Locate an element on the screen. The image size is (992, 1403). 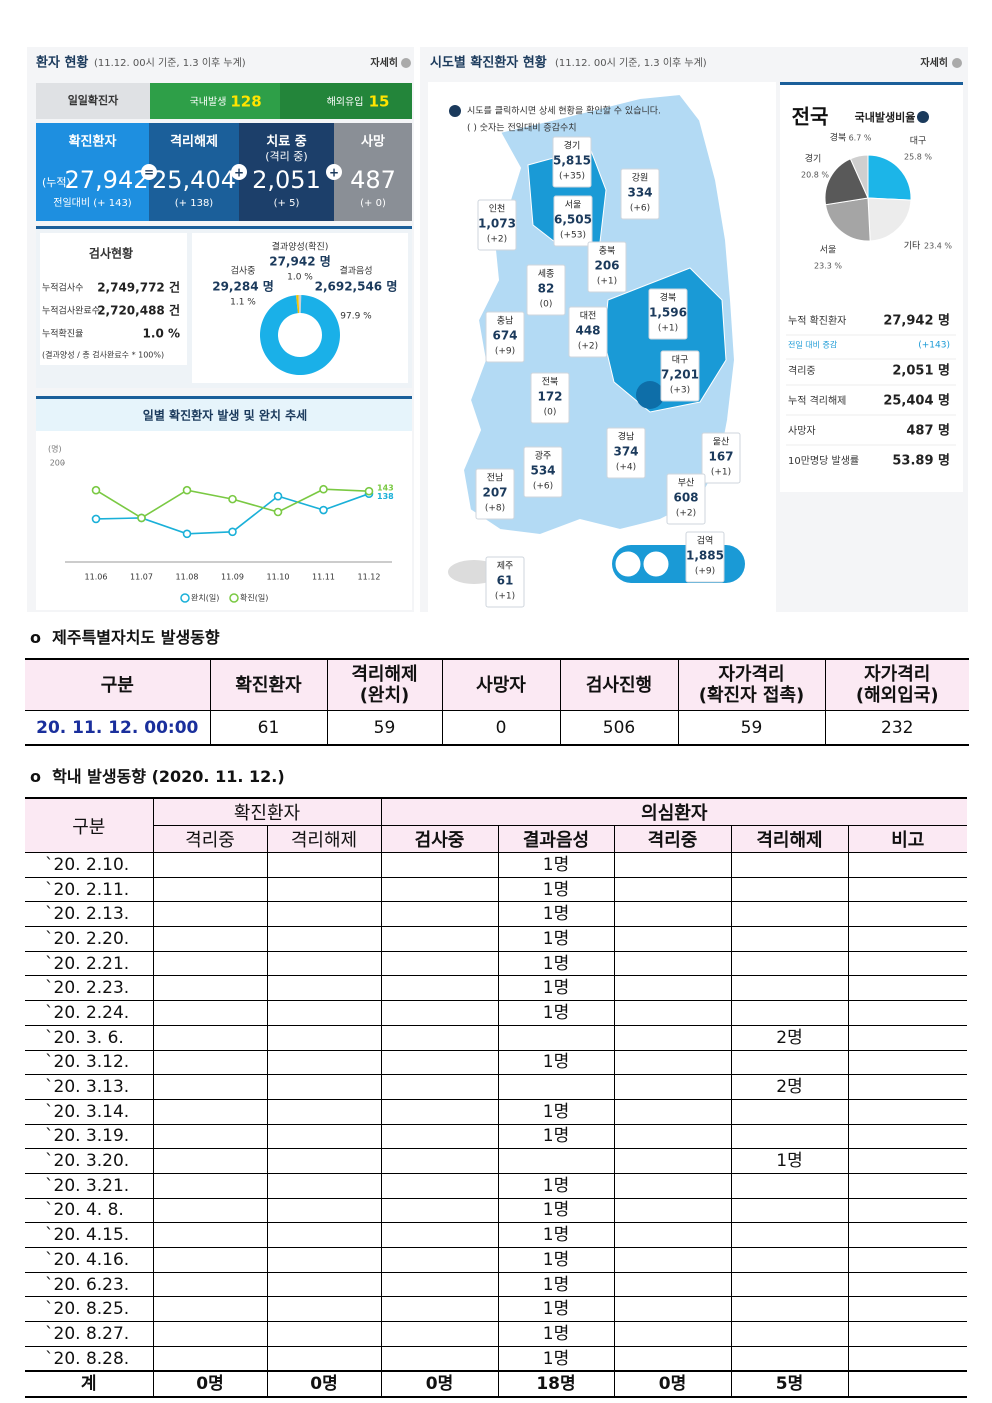
tests-box is located at coordinates (113, 299).